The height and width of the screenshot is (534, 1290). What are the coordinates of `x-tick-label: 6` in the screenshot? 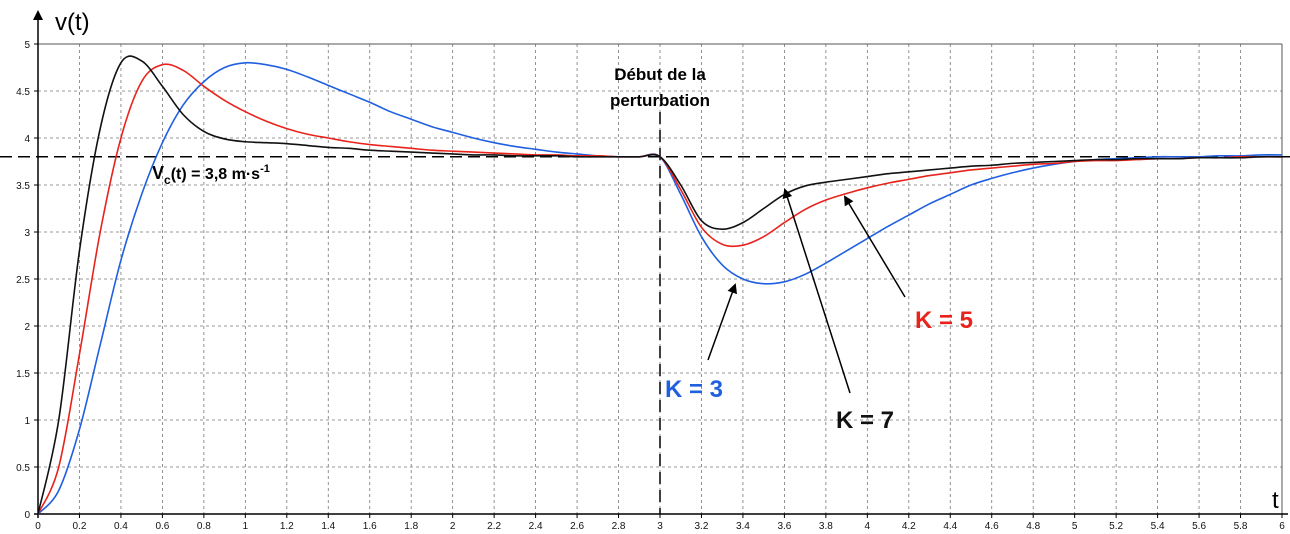 It's located at (1282, 526).